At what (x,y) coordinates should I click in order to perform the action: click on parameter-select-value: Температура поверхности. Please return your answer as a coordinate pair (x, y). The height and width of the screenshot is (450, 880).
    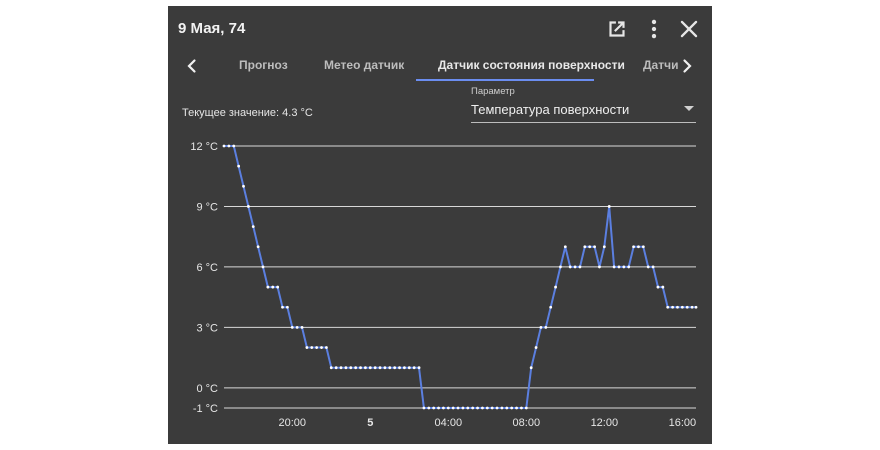
    Looking at the image, I should click on (550, 109).